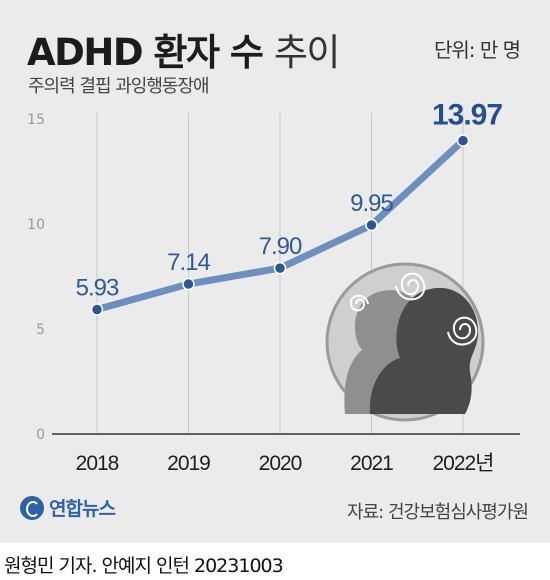 Image resolution: width=550 pixels, height=580 pixels. Describe the element at coordinates (438, 512) in the screenshot. I see `source-note: 자료: 건강보험심사평가원` at that location.